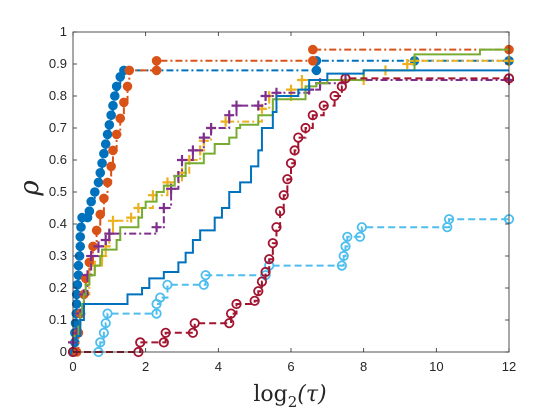 This screenshot has height=420, width=560. What do you see at coordinates (270, 394) in the screenshot?
I see `x-axis-label-main: log` at bounding box center [270, 394].